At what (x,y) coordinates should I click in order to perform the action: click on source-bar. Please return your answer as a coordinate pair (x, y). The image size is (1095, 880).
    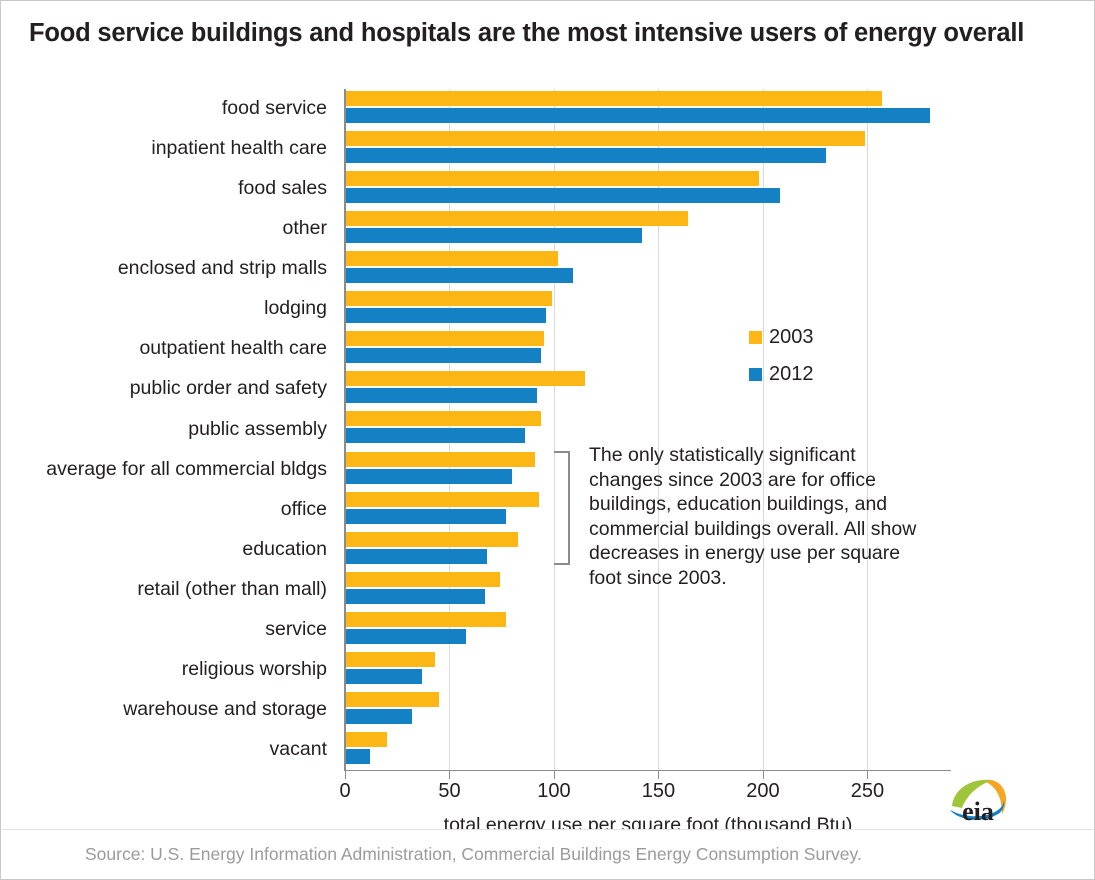
    Looking at the image, I should click on (547, 853).